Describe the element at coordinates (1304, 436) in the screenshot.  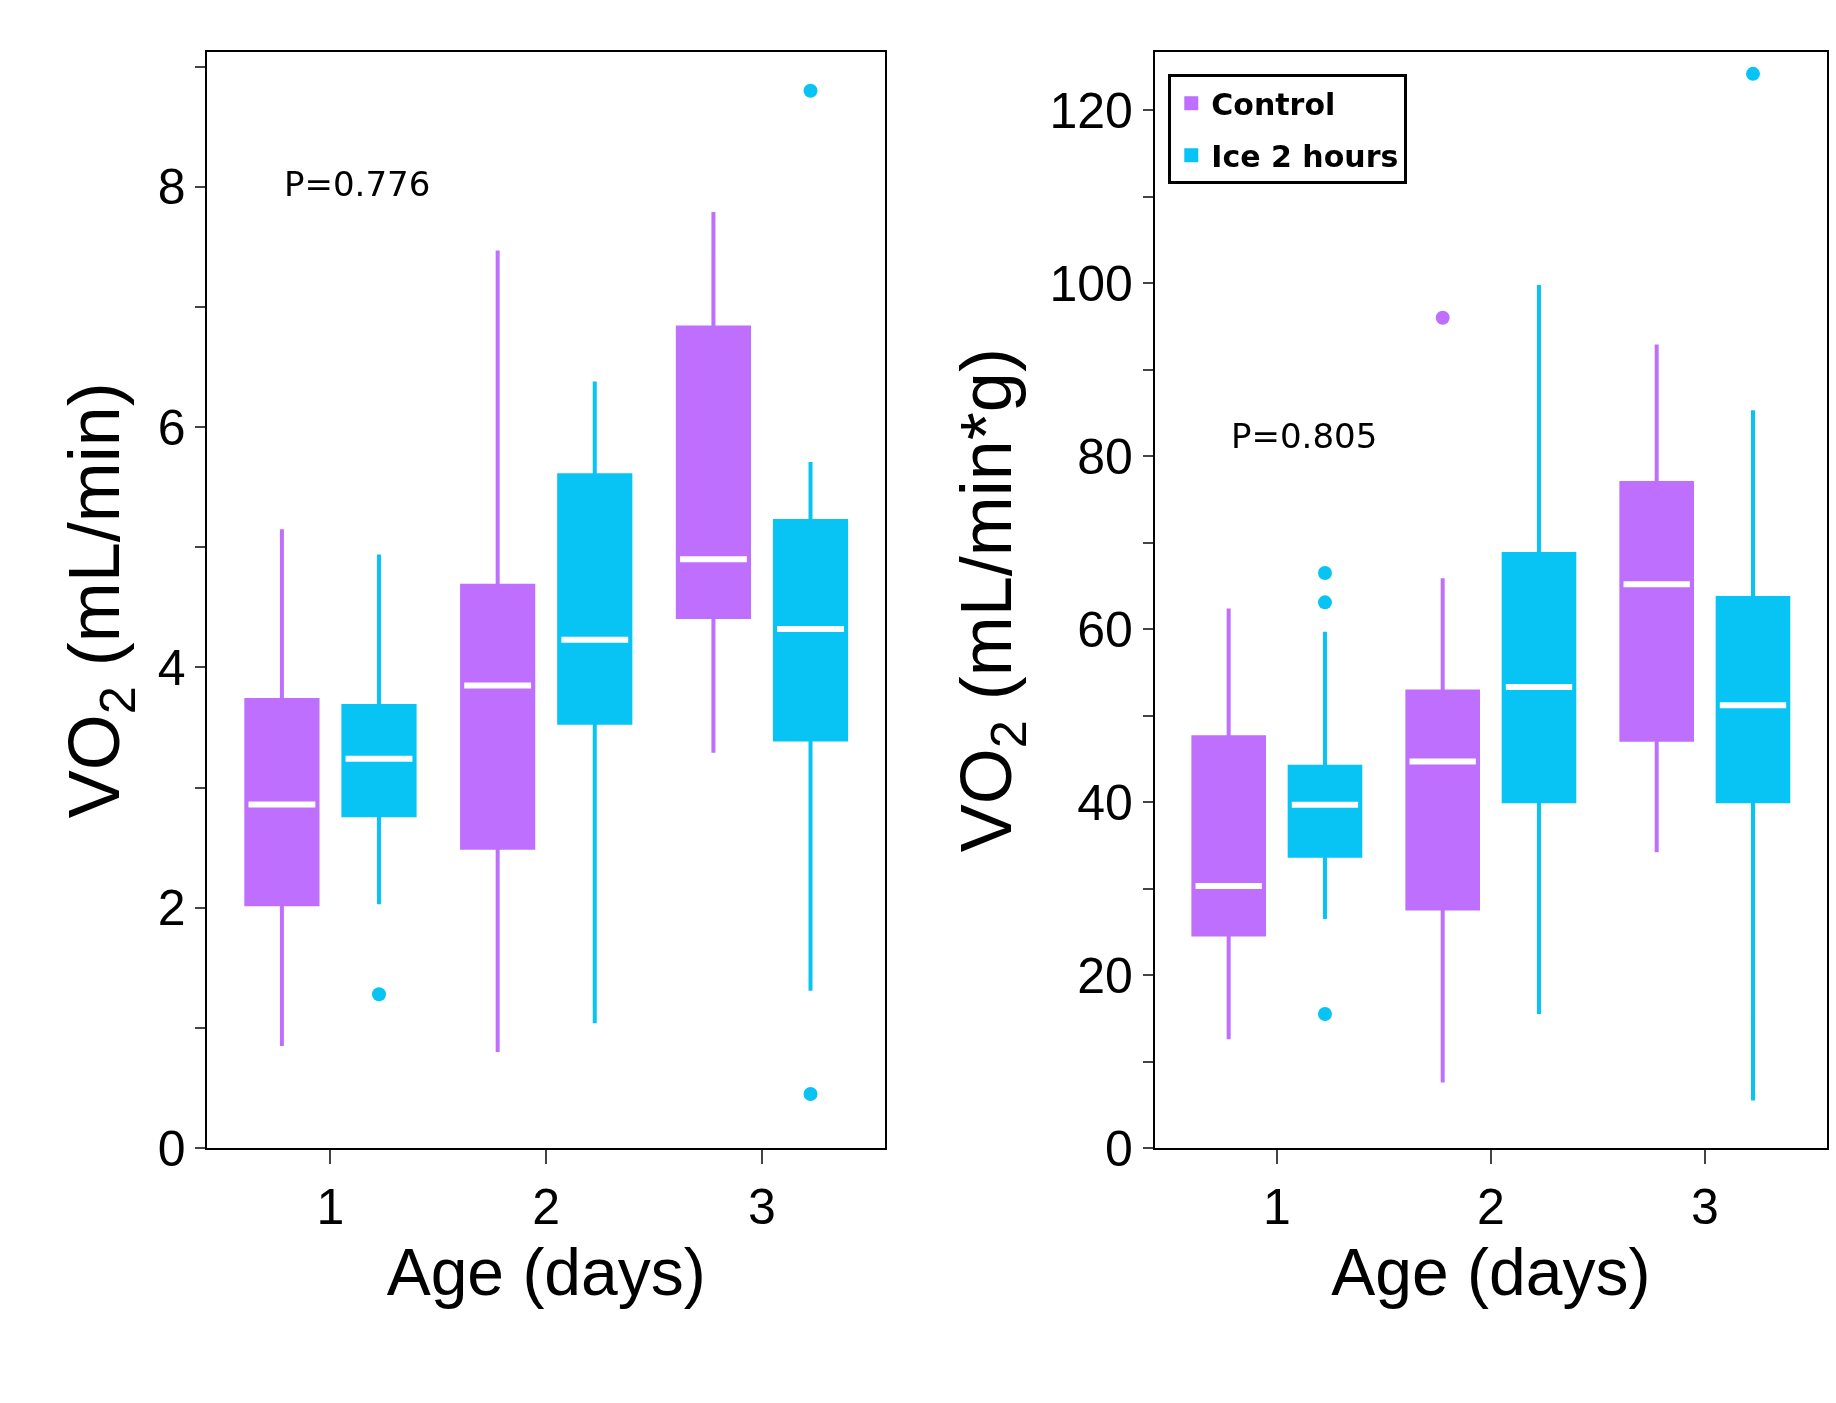
I see `annotation: P=0.805` at that location.